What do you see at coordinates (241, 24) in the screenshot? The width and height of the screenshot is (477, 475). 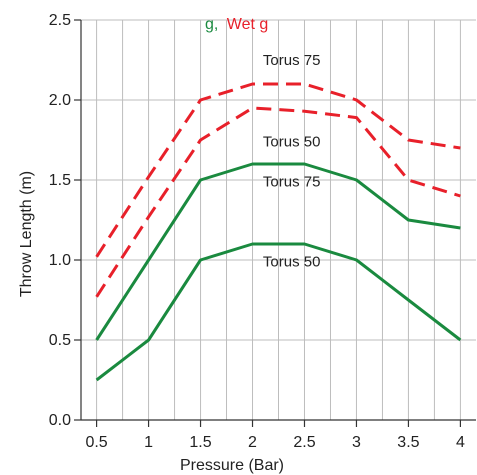 I see `legend-entry-wet: Wet` at bounding box center [241, 24].